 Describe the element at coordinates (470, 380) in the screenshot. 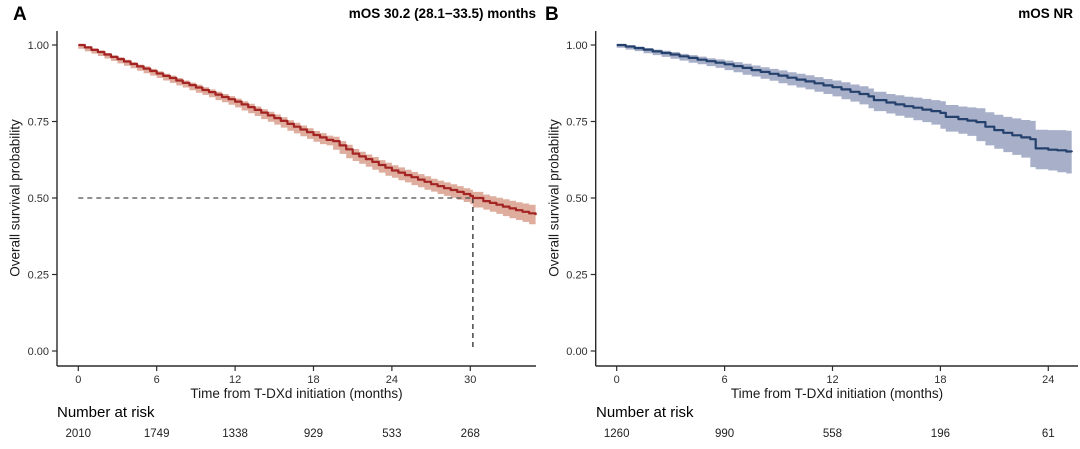

I see `x-tick-label: 30` at that location.